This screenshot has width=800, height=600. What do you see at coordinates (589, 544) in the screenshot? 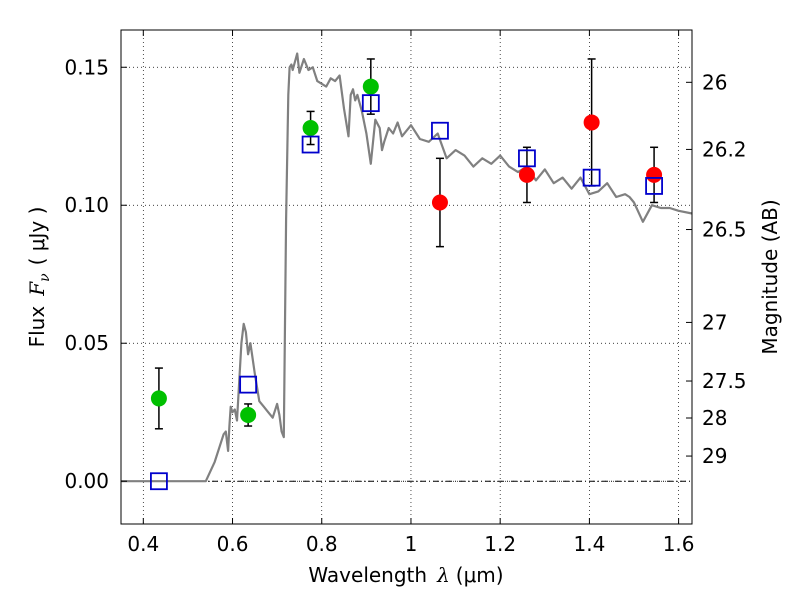
I see `x-tick-label: 1.4` at bounding box center [589, 544].